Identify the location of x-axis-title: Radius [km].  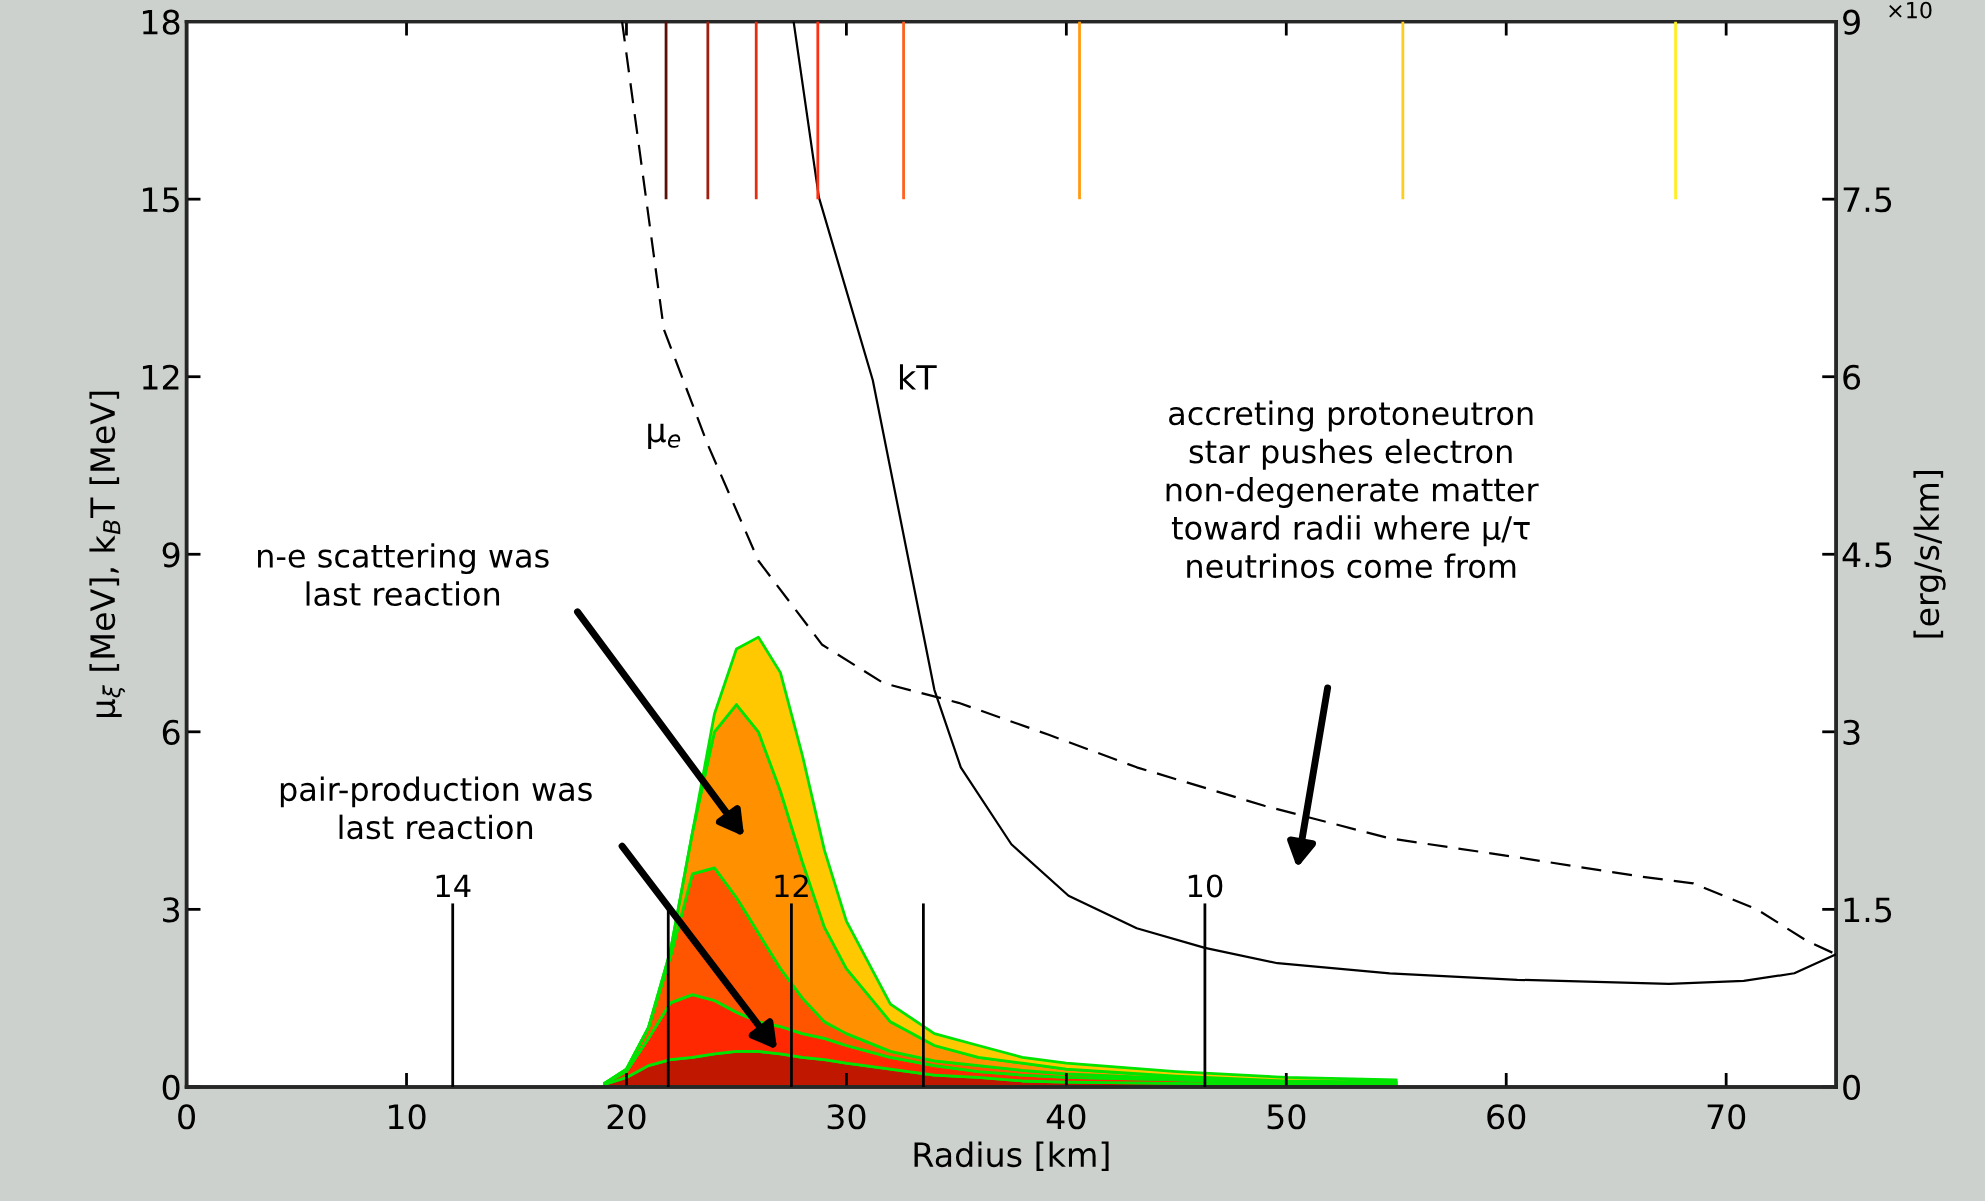
(1011, 1156).